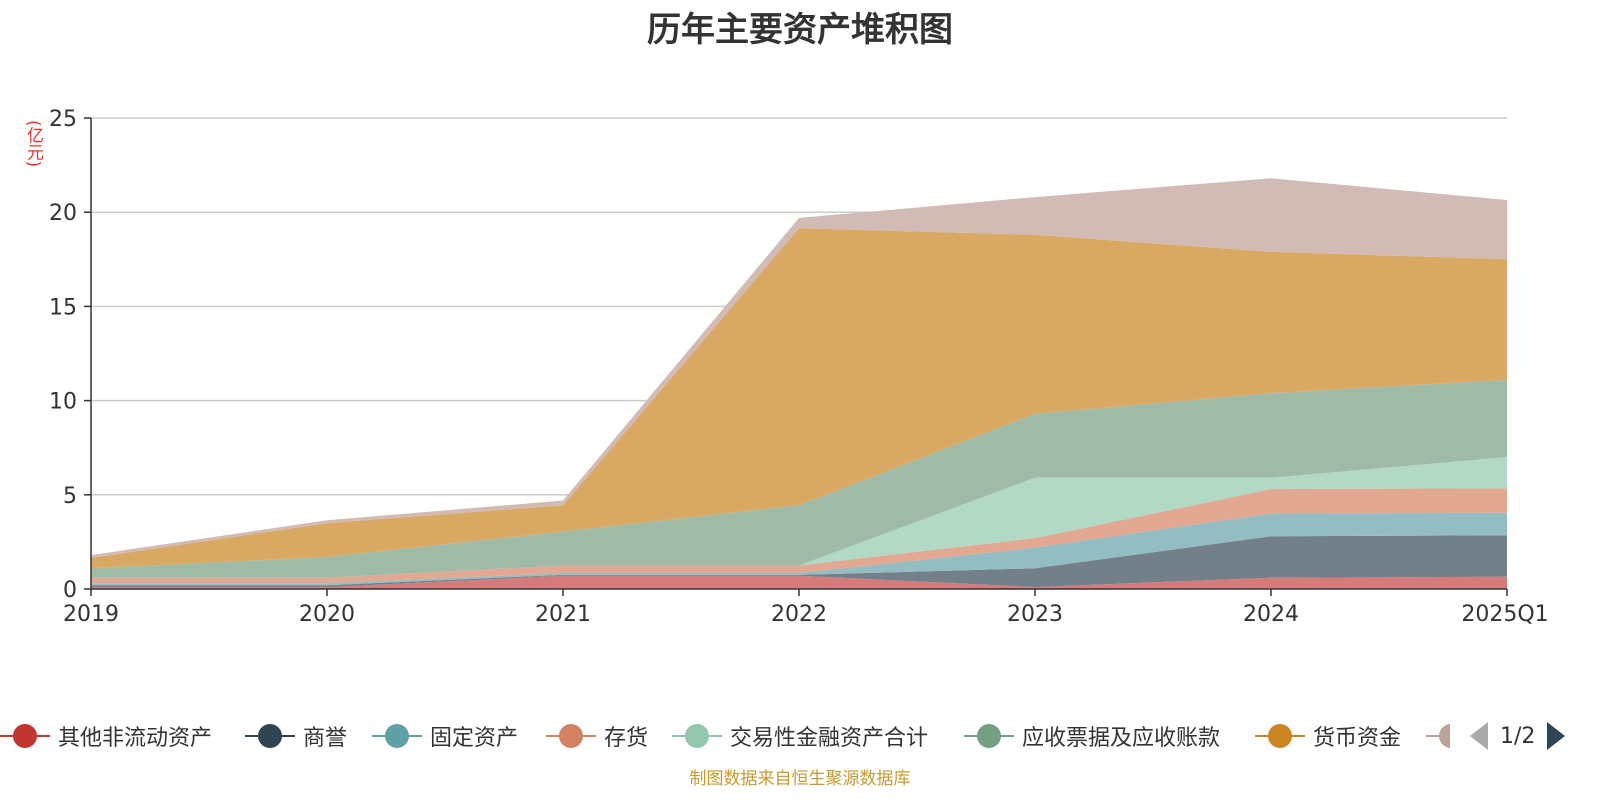 This screenshot has width=1600, height=800. I want to click on legend-page-indicator: 1/2, so click(1518, 736).